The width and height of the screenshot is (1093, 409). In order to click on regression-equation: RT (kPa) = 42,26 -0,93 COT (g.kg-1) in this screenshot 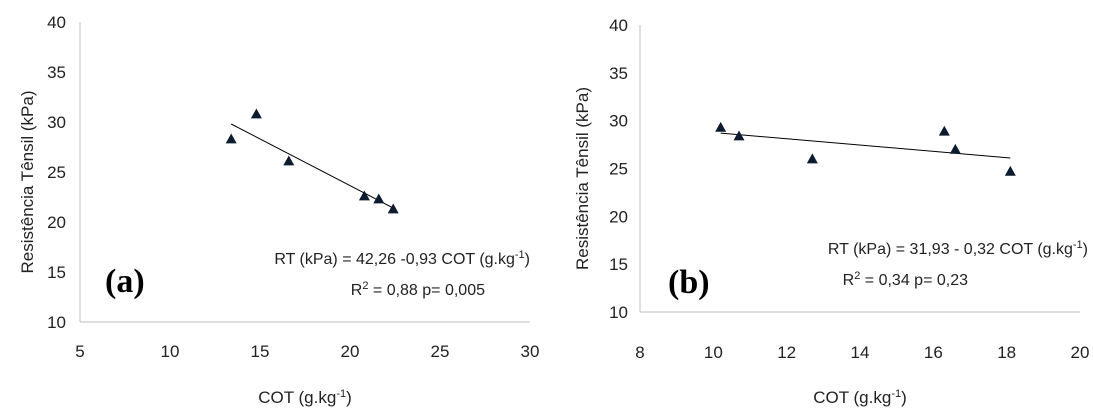, I will do `click(402, 258)`.